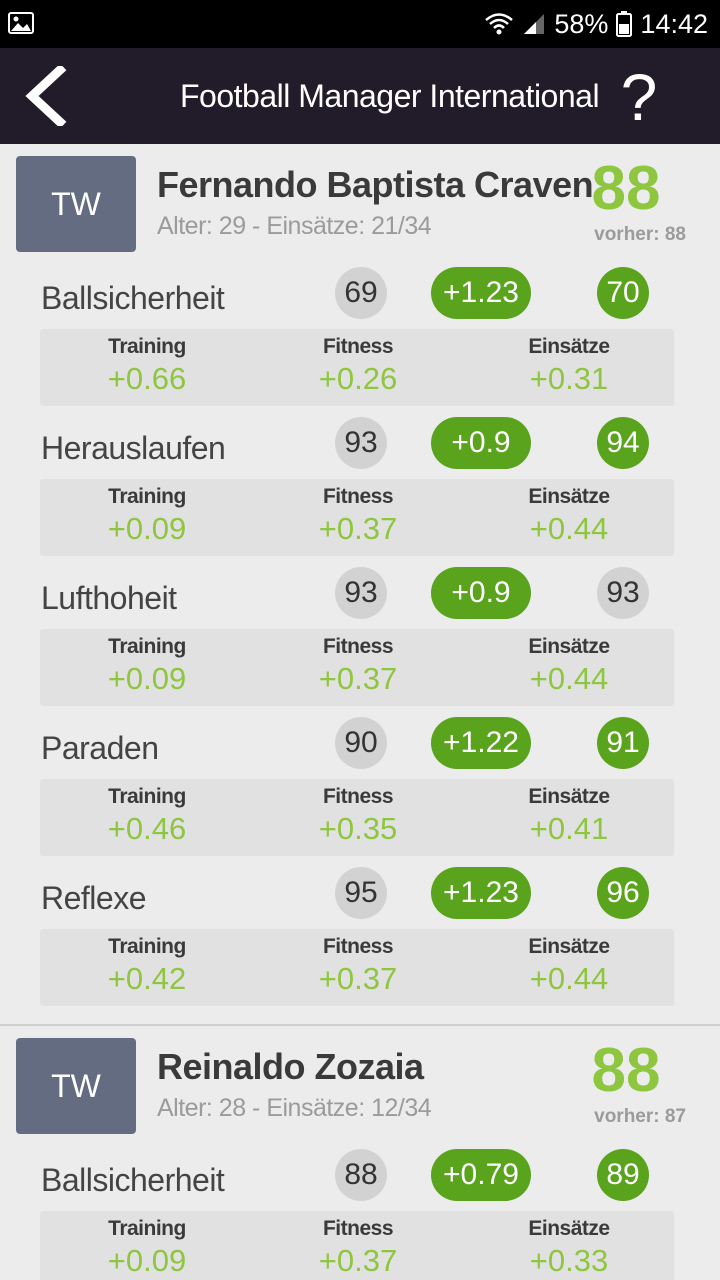  Describe the element at coordinates (361, 1175) in the screenshot. I see `old-value-badge: 88` at that location.